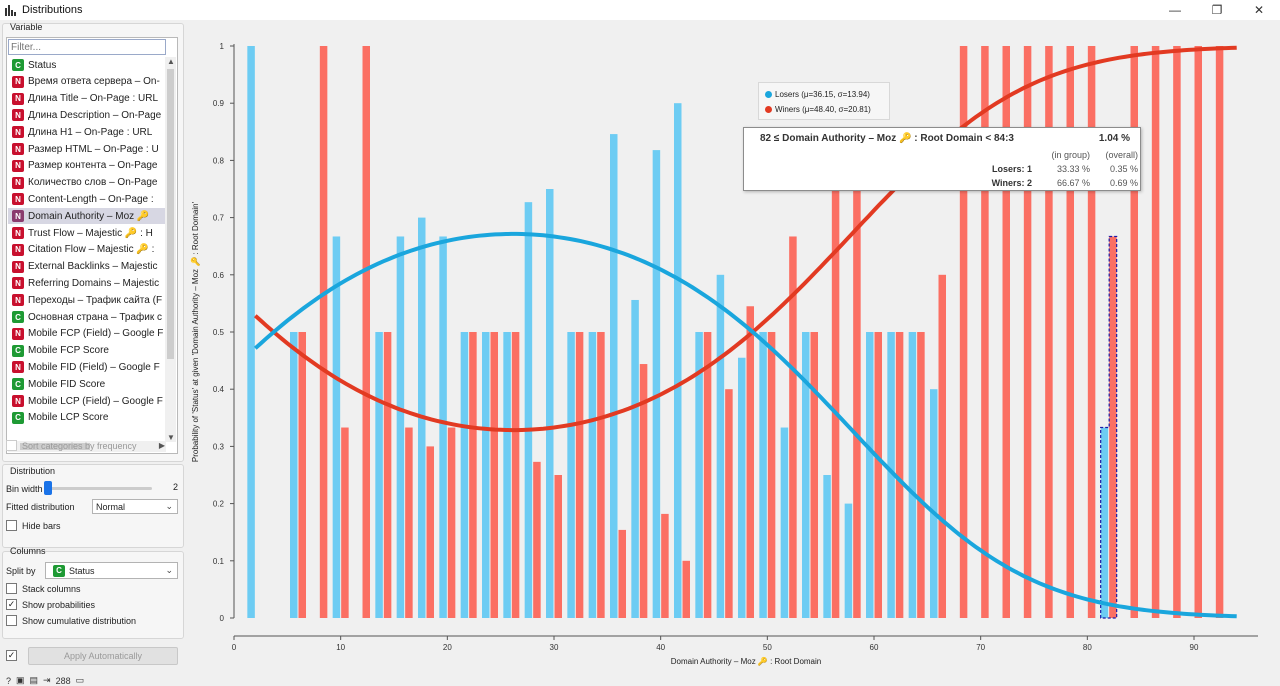 This screenshot has width=1280, height=686. I want to click on variable-item-label: Размер HTML – On-Page : U, so click(93, 149).